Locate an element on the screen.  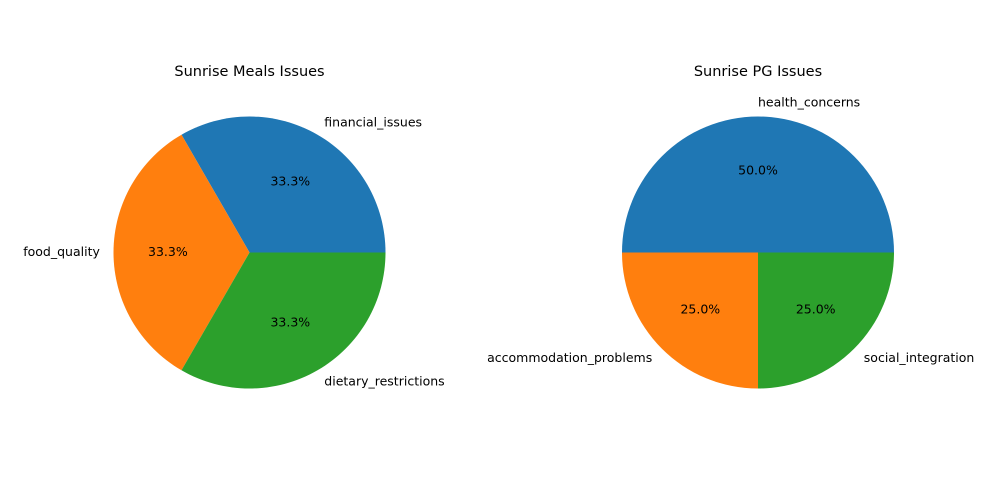
pie-slice-health-concerns is located at coordinates (758, 184).